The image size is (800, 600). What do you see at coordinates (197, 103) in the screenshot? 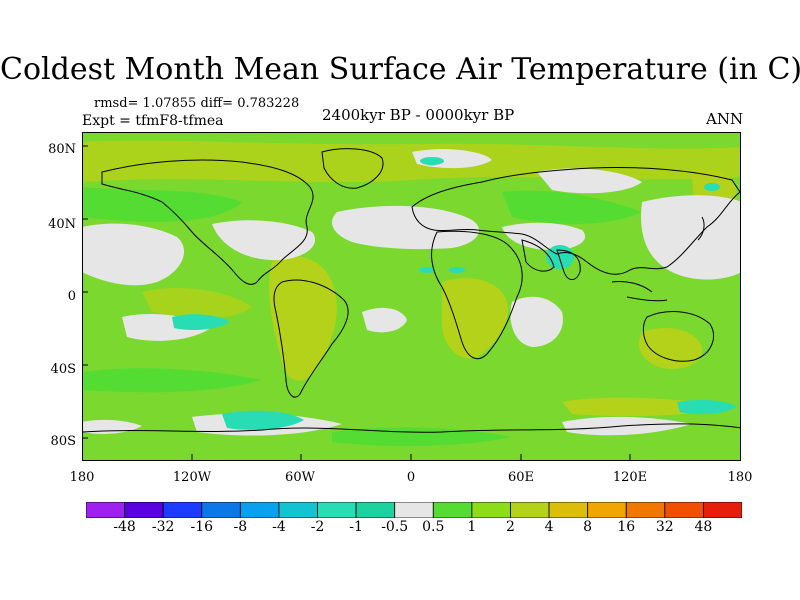
I see `stats-label: rmsd= 1.07855 diff= 0.783228` at bounding box center [197, 103].